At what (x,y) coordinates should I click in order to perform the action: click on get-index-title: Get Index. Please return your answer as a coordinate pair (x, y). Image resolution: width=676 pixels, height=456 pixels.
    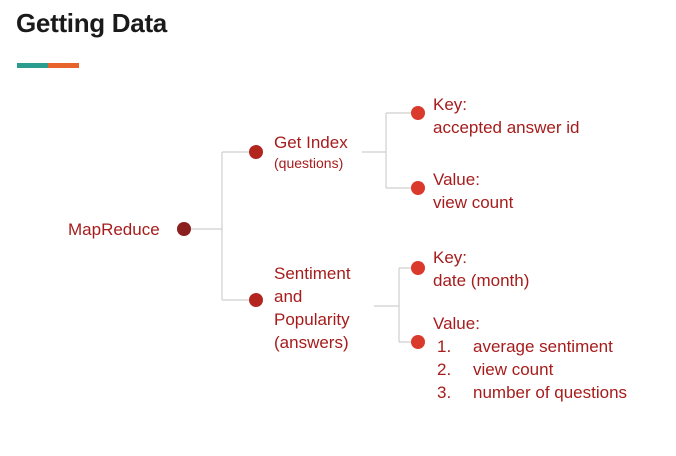
    Looking at the image, I should click on (311, 142).